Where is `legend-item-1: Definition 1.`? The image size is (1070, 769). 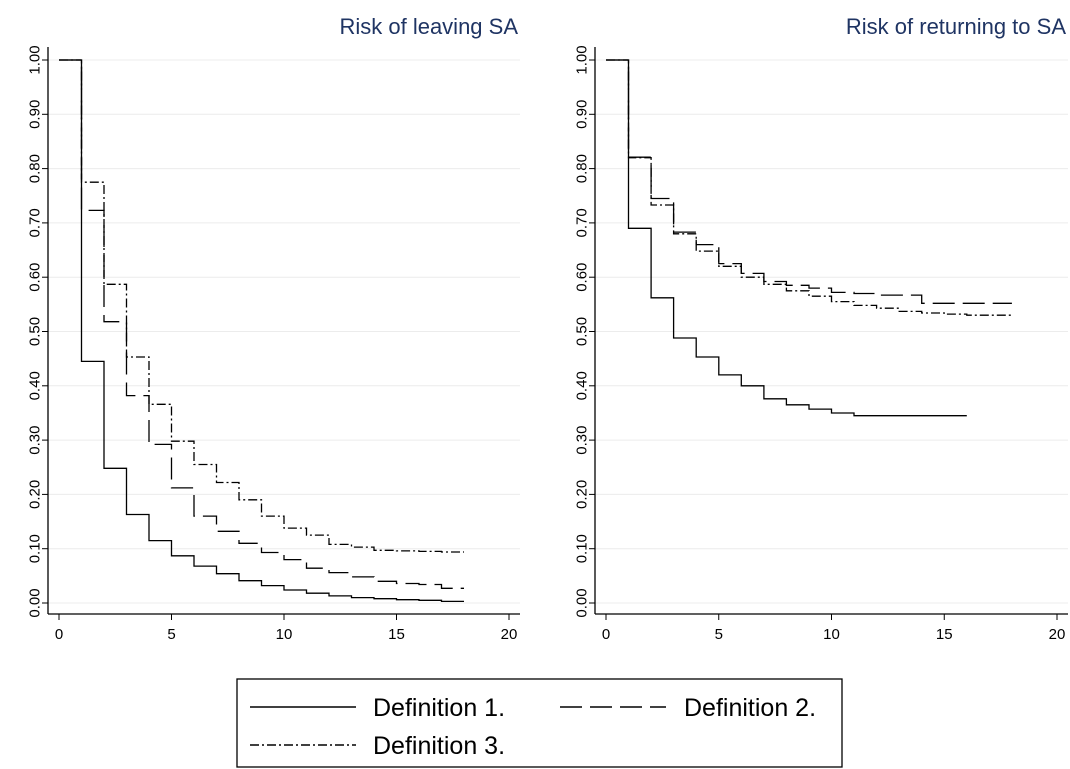 legend-item-1: Definition 1. is located at coordinates (377, 708).